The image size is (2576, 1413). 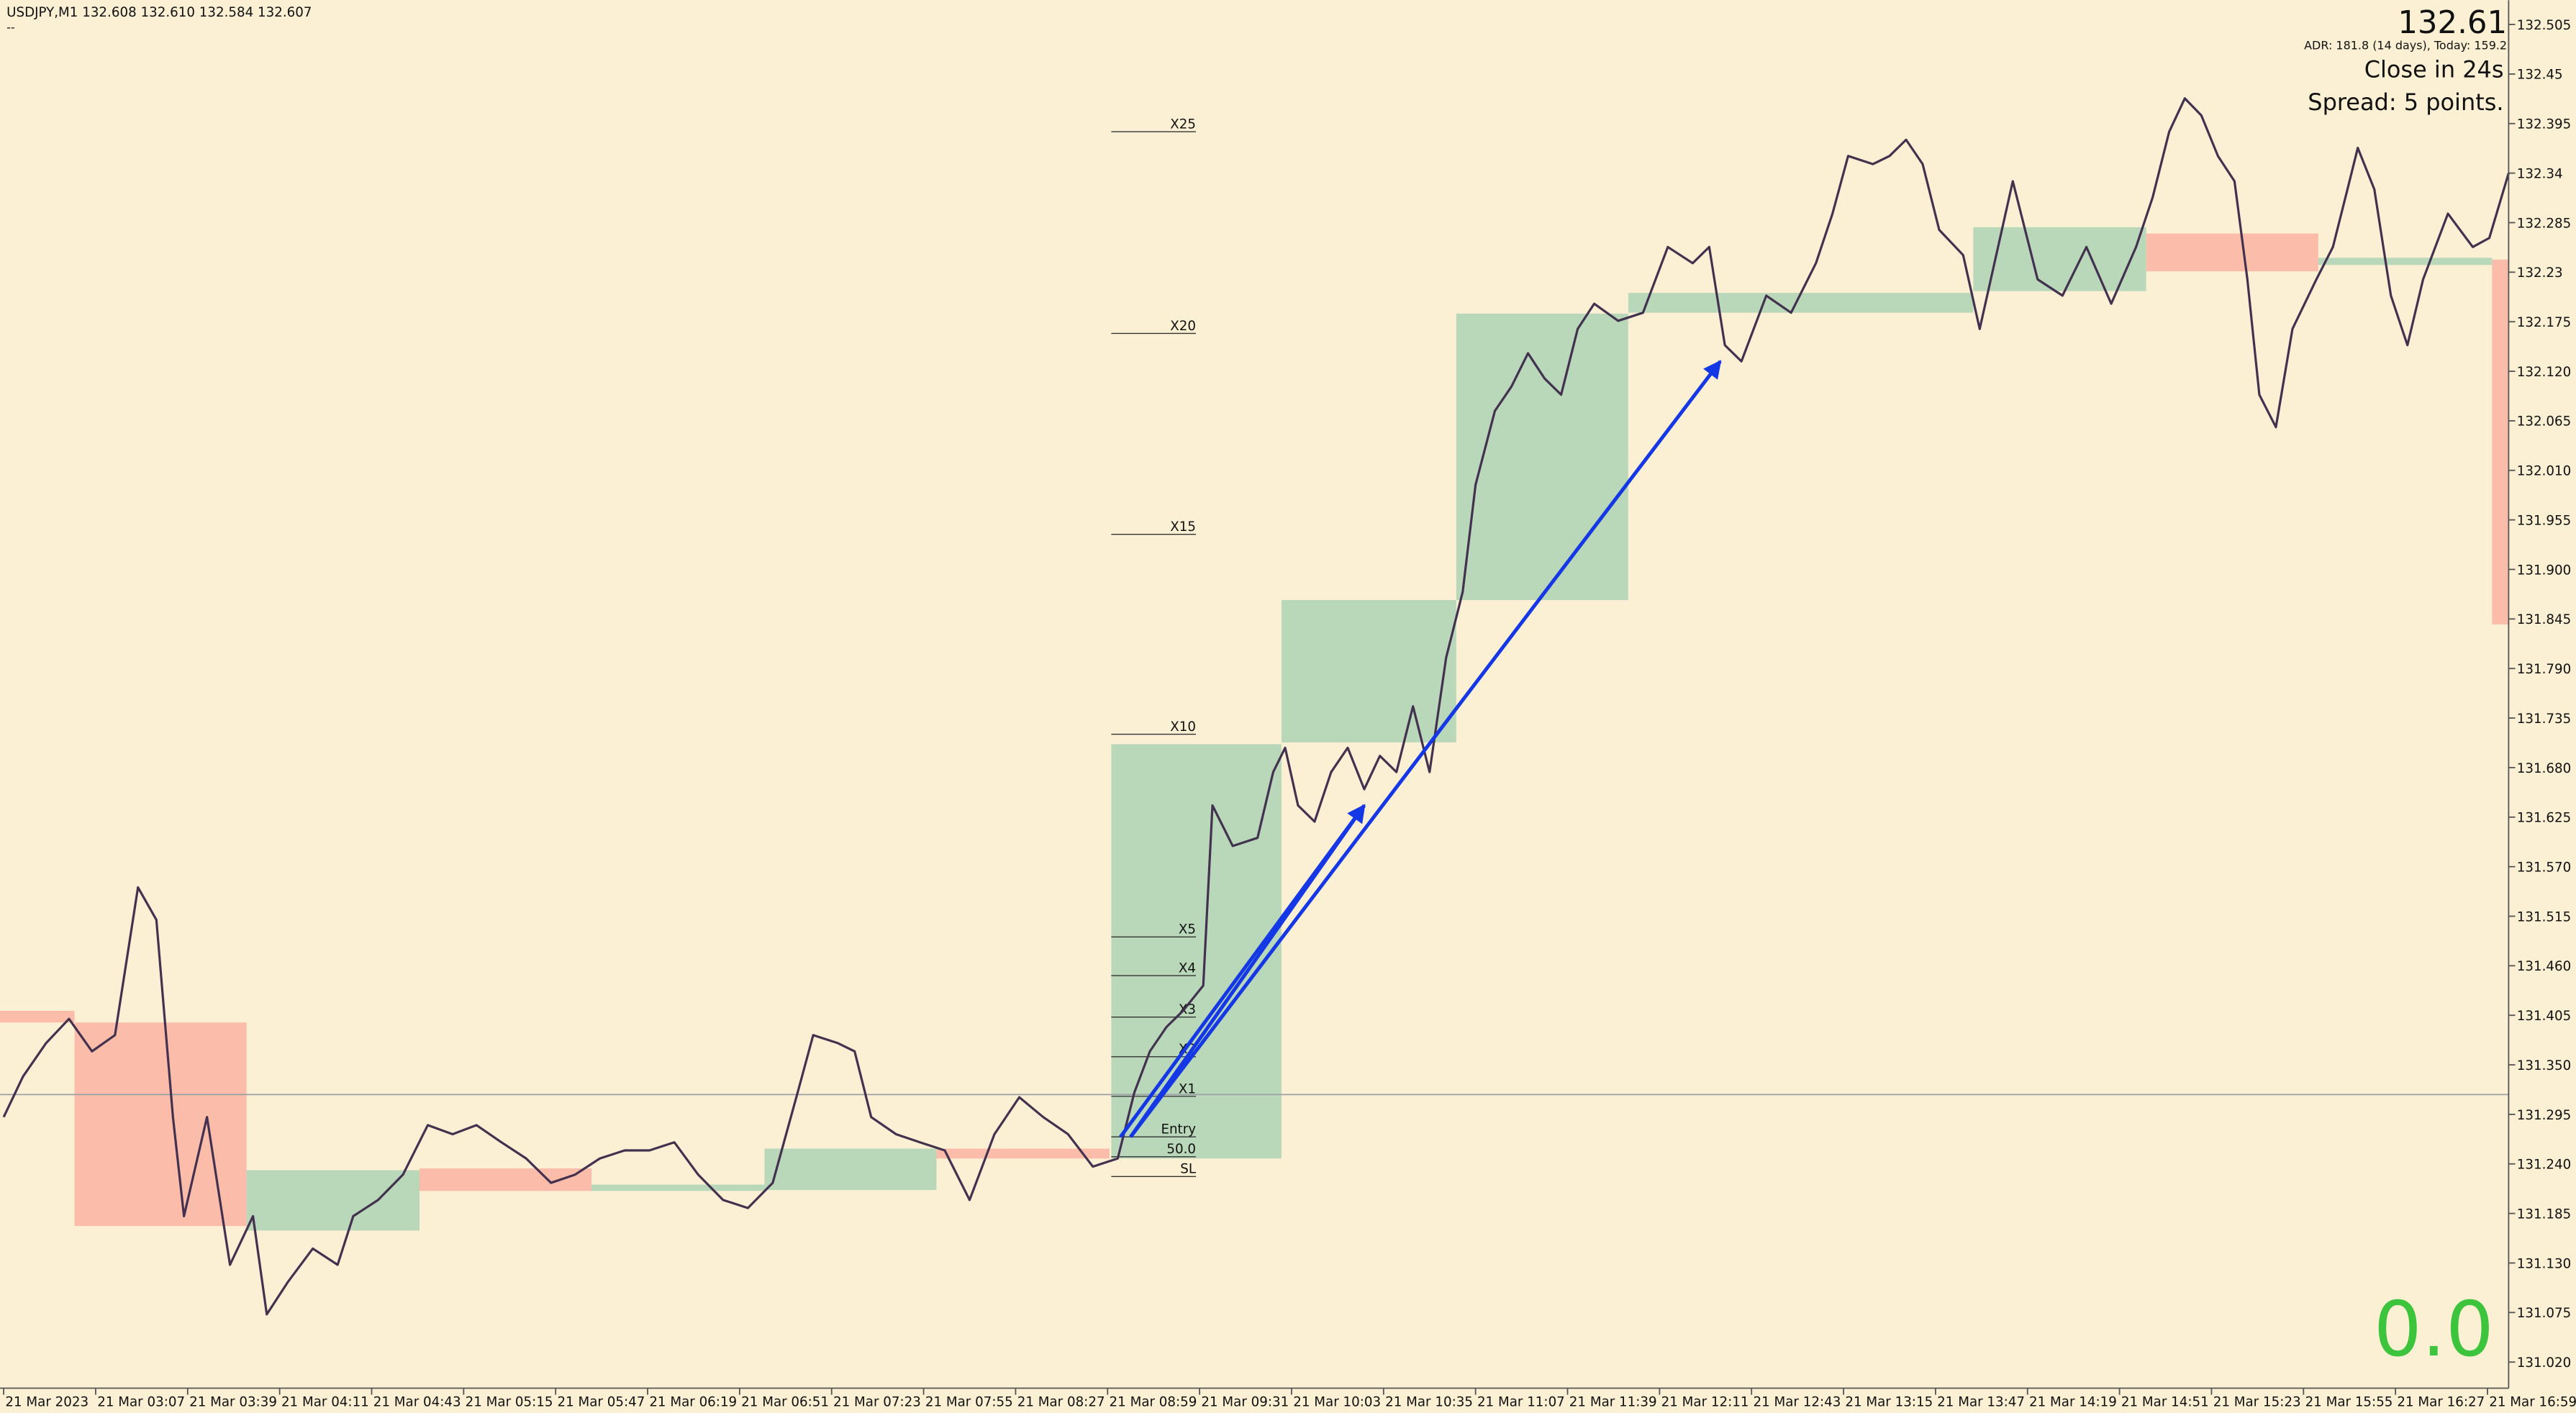 I want to click on y-tick-label: 132.34, so click(x=2540, y=173).